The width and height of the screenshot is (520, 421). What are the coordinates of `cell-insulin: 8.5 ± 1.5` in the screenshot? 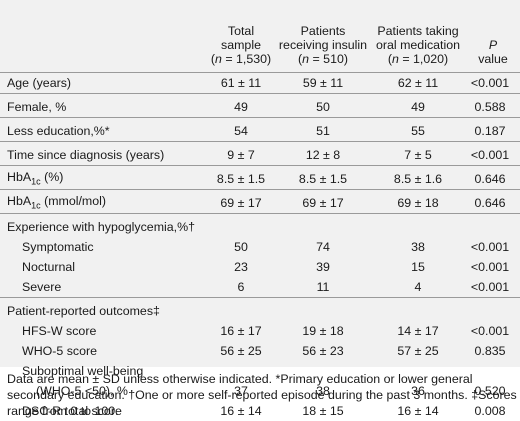 It's located at (323, 179).